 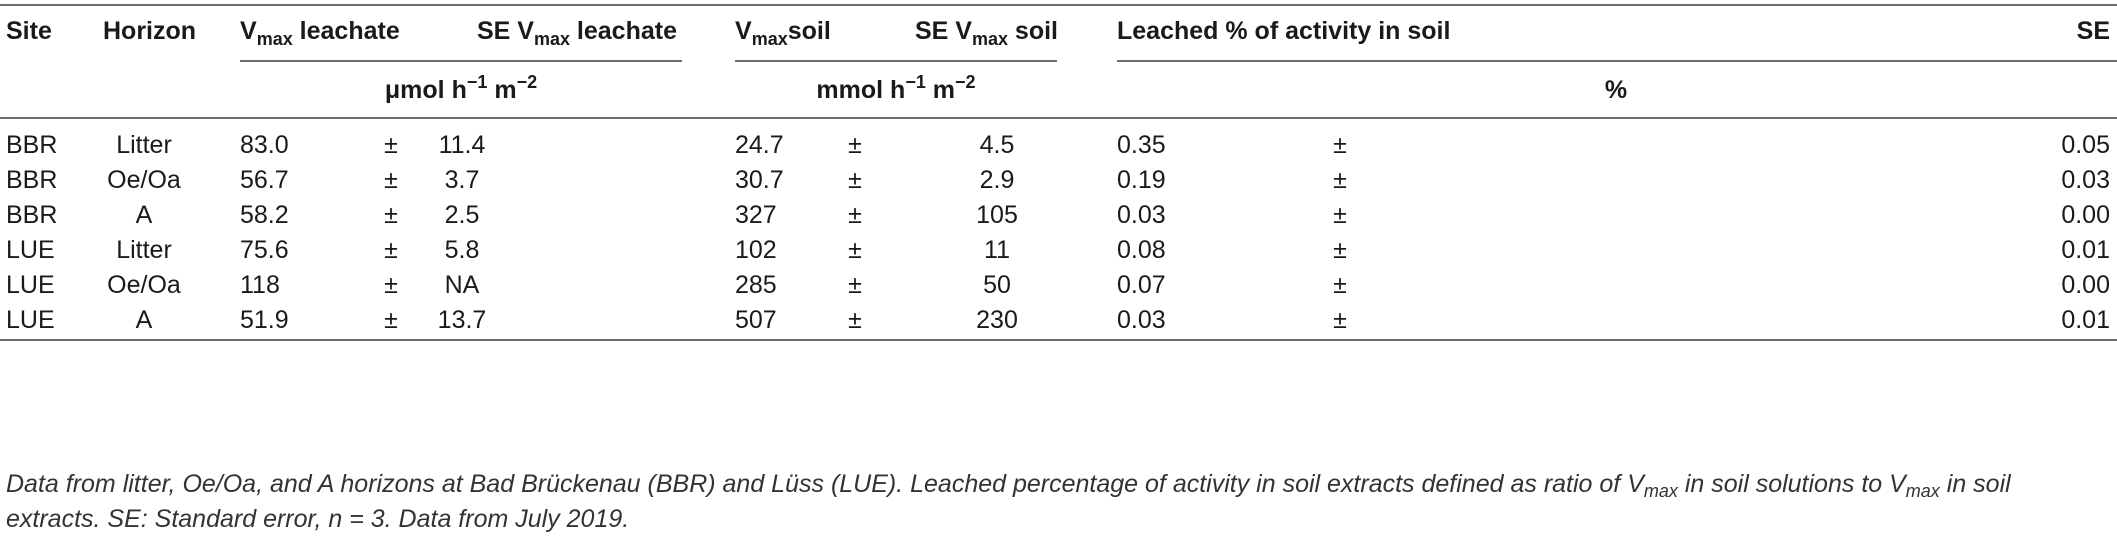 What do you see at coordinates (1141, 285) in the screenshot?
I see `cell-leached-pct: 0.07` at bounding box center [1141, 285].